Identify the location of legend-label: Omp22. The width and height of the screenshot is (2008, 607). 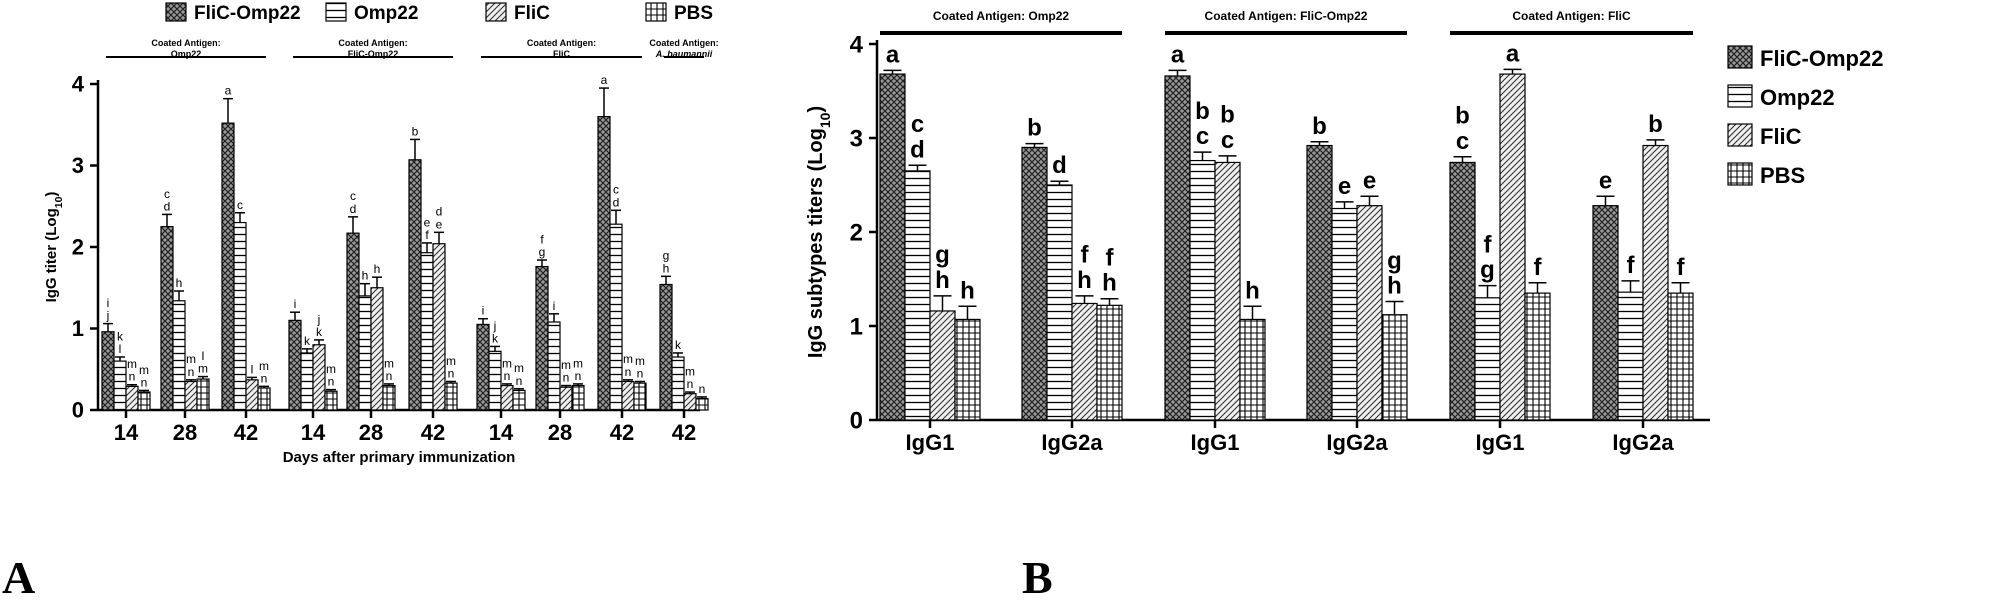
(386, 13).